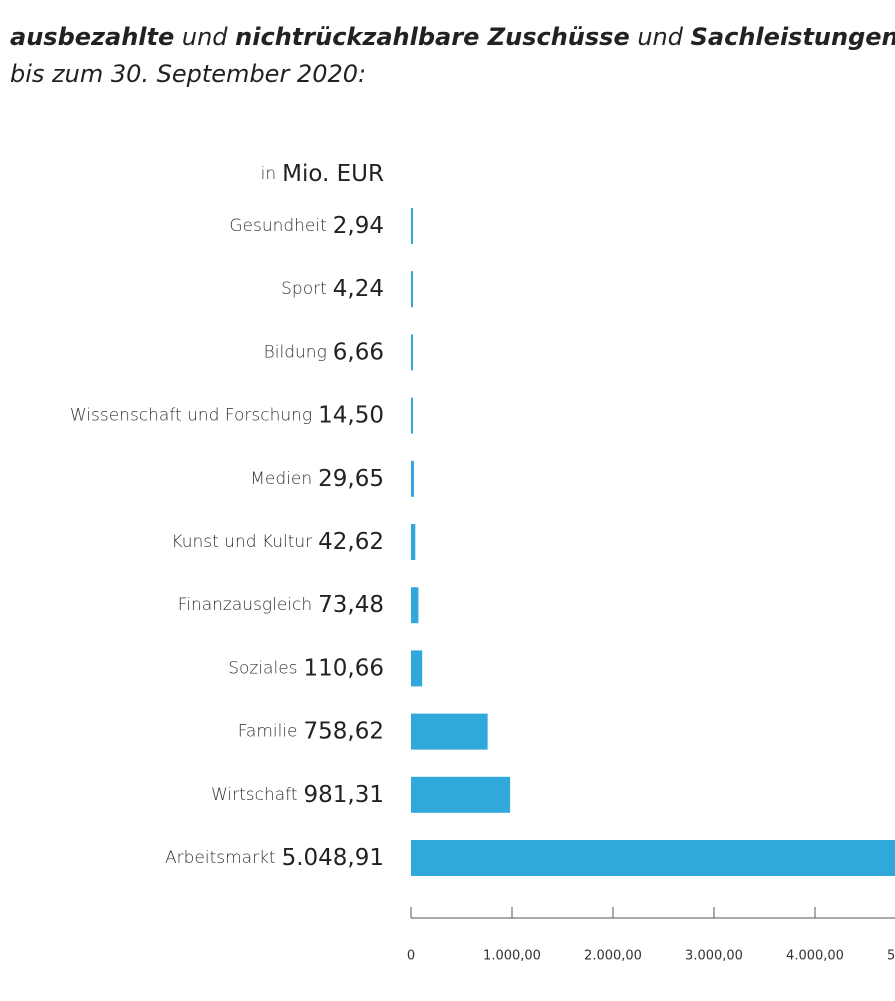 The width and height of the screenshot is (895, 1001). I want to click on category-label: Familie 758,62, so click(311, 731).